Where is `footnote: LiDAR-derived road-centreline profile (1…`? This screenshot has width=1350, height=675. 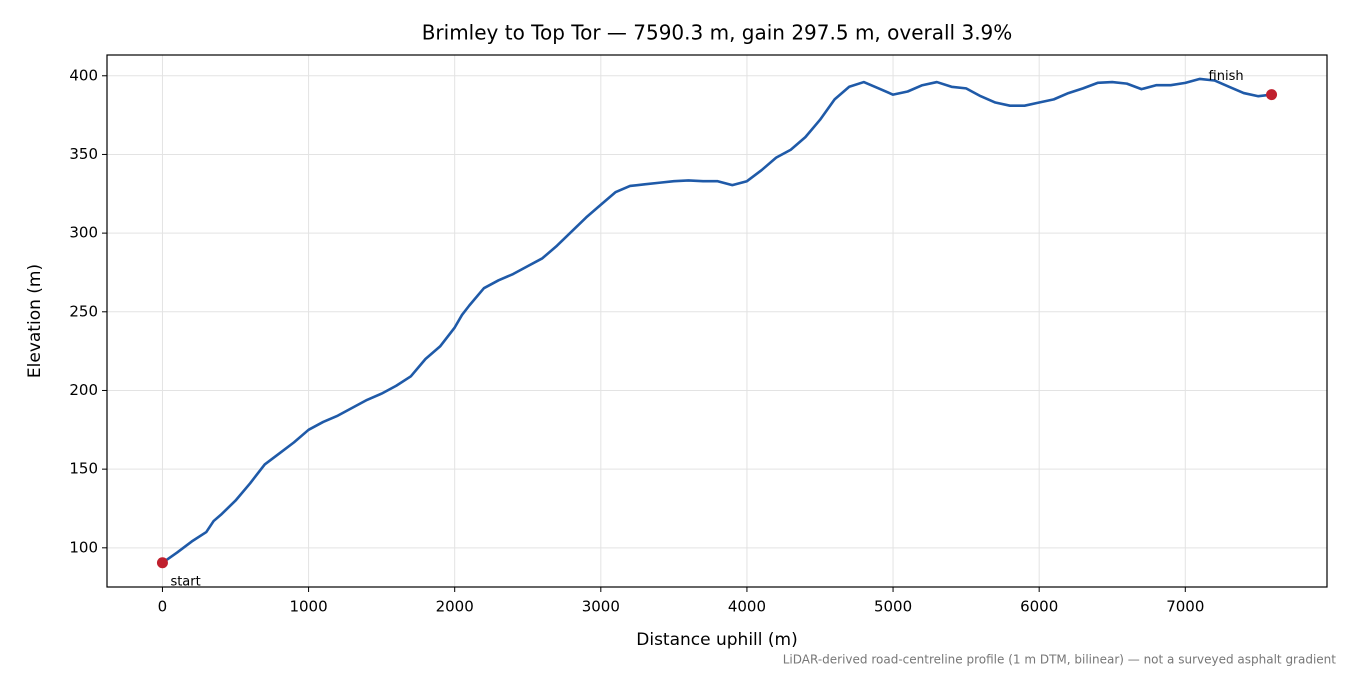
footnote: LiDAR-derived road-centreline profile (1… is located at coordinates (1060, 660).